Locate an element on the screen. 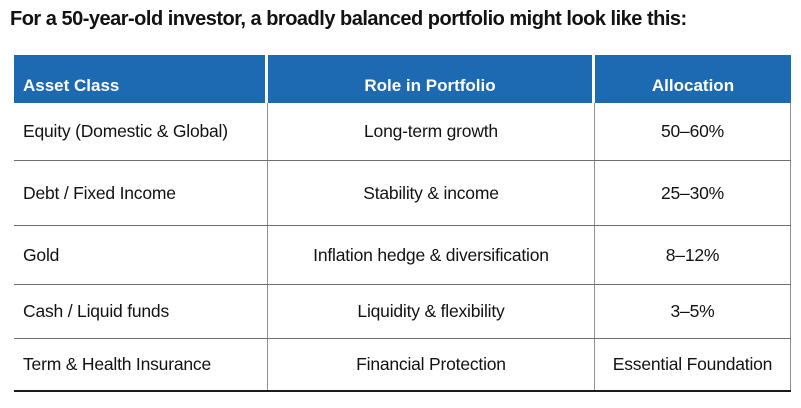 The height and width of the screenshot is (408, 801). asset-class-cell: Equity (Domestic & Global) is located at coordinates (141, 131).